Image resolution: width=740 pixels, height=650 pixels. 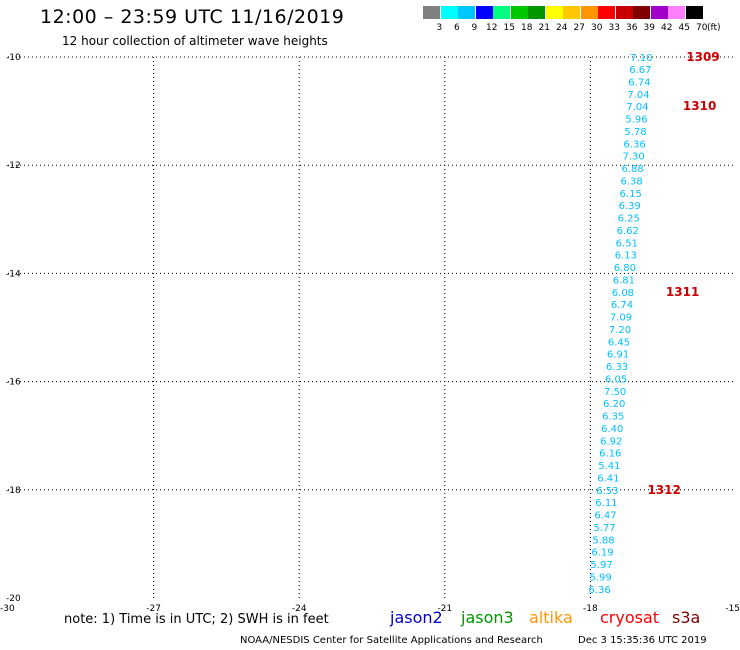 What do you see at coordinates (605, 516) in the screenshot?
I see `wave-height-label: 6.47` at bounding box center [605, 516].